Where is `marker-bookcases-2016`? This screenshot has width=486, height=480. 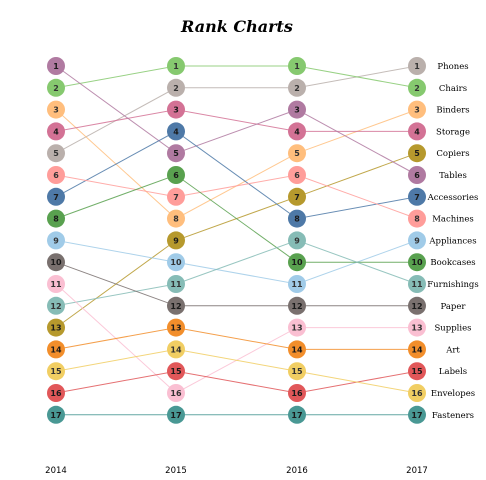 marker-bookcases-2016 is located at coordinates (297, 262).